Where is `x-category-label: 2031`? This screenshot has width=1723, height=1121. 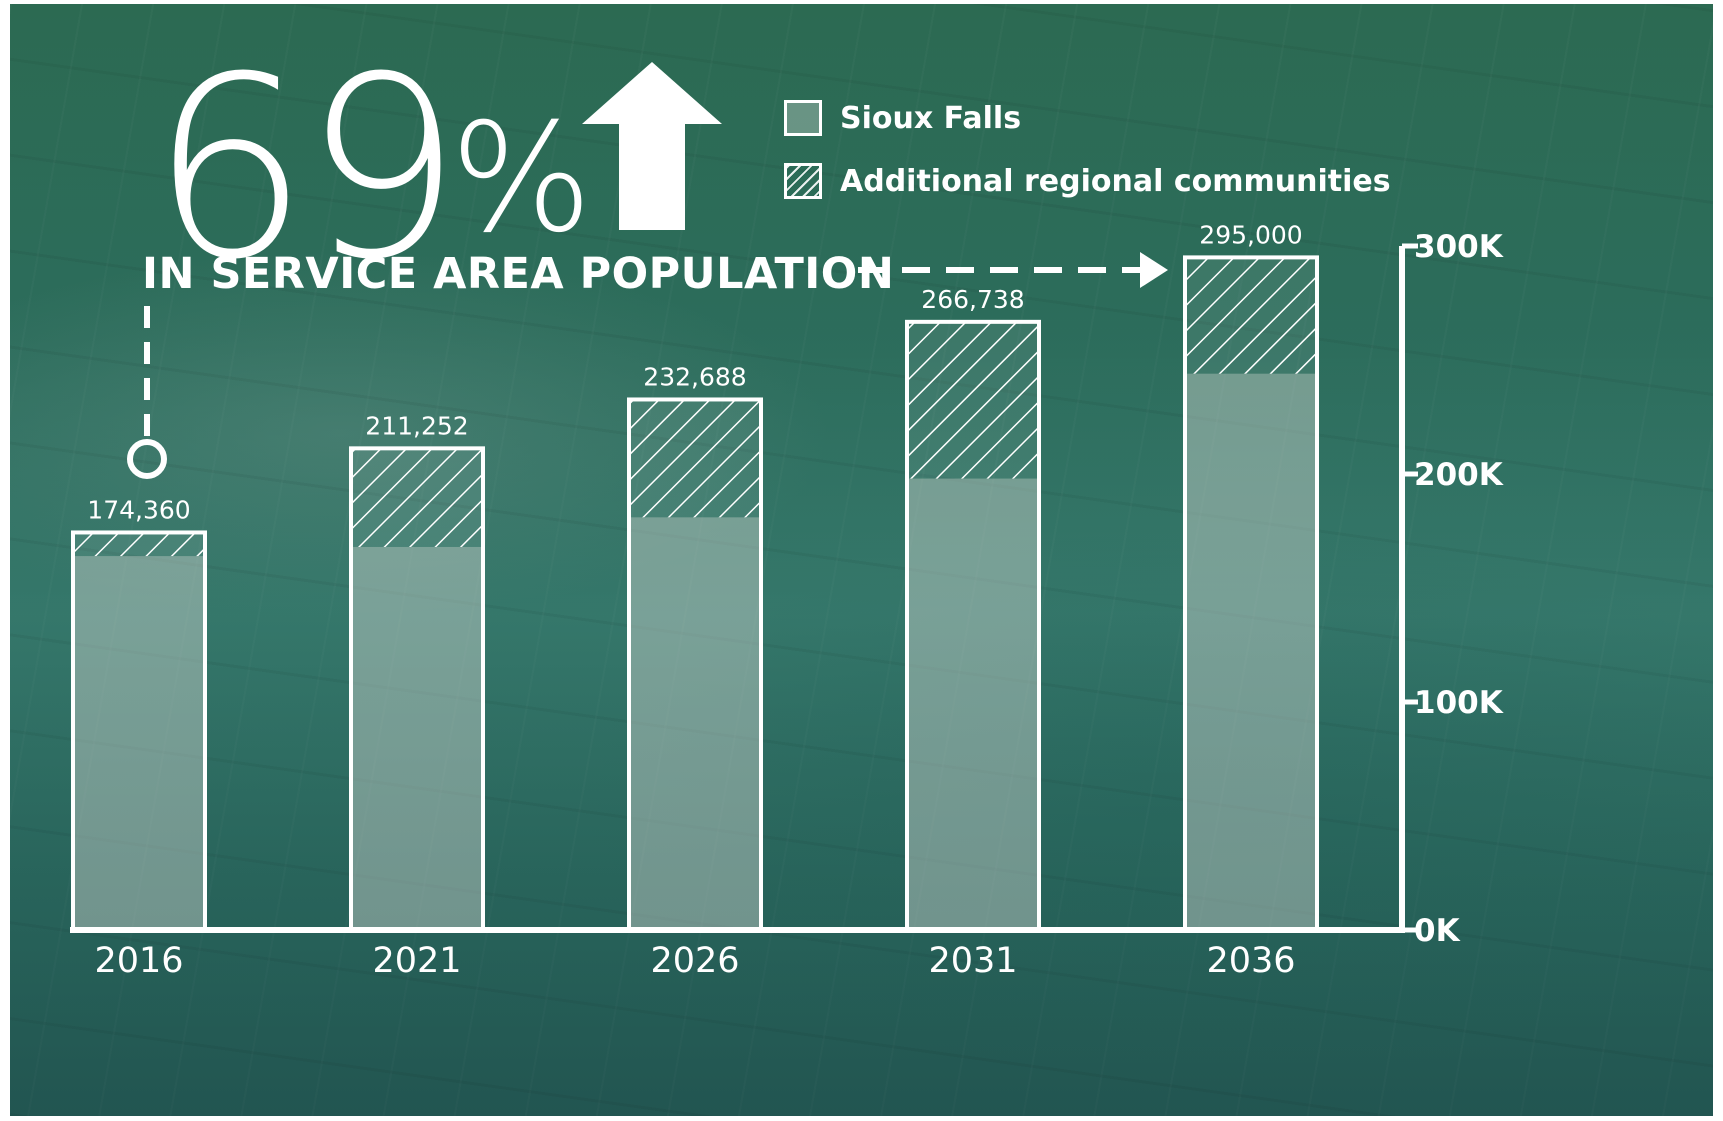 x-category-label: 2031 is located at coordinates (972, 961).